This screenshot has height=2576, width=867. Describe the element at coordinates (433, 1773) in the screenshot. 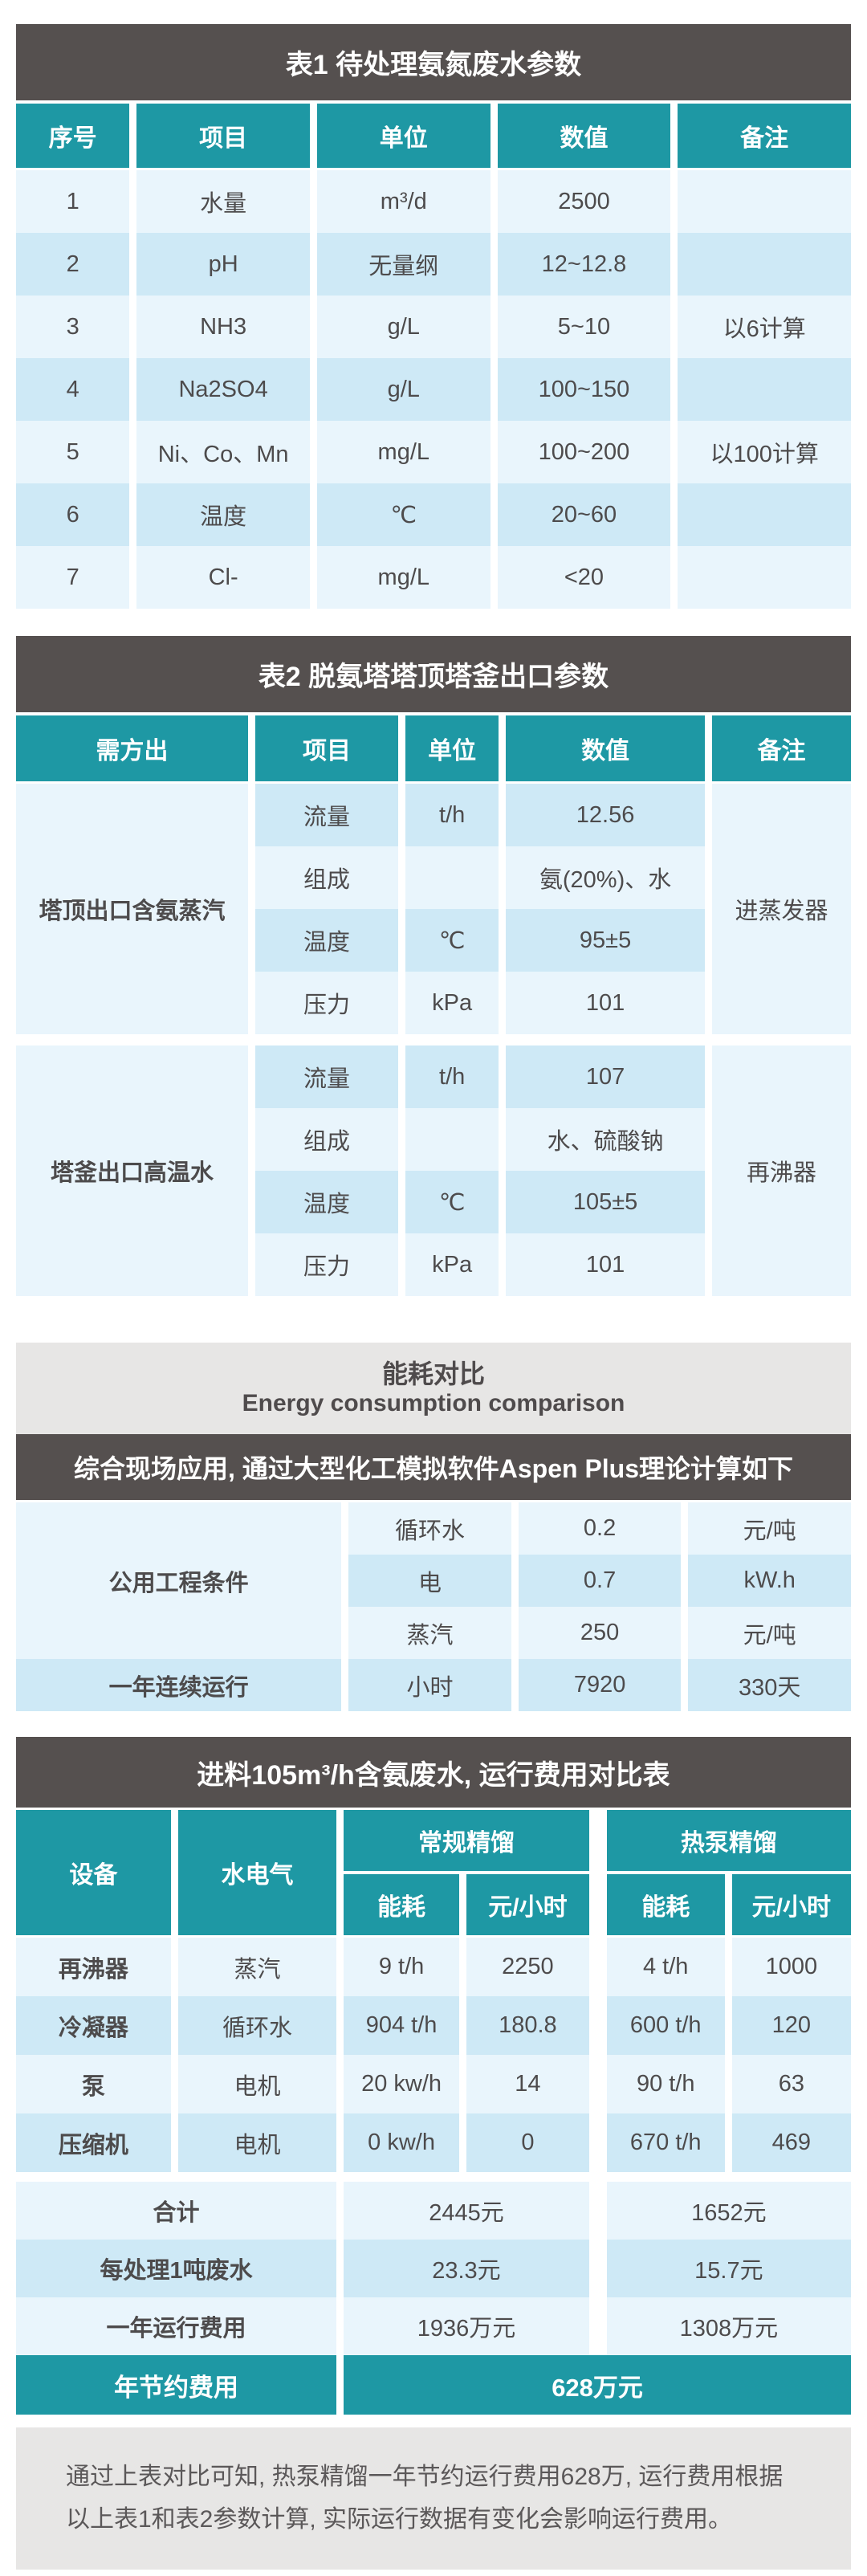

I see `table4-title: 进料105m³/h含氨废水, 运行费用对比表` at that location.